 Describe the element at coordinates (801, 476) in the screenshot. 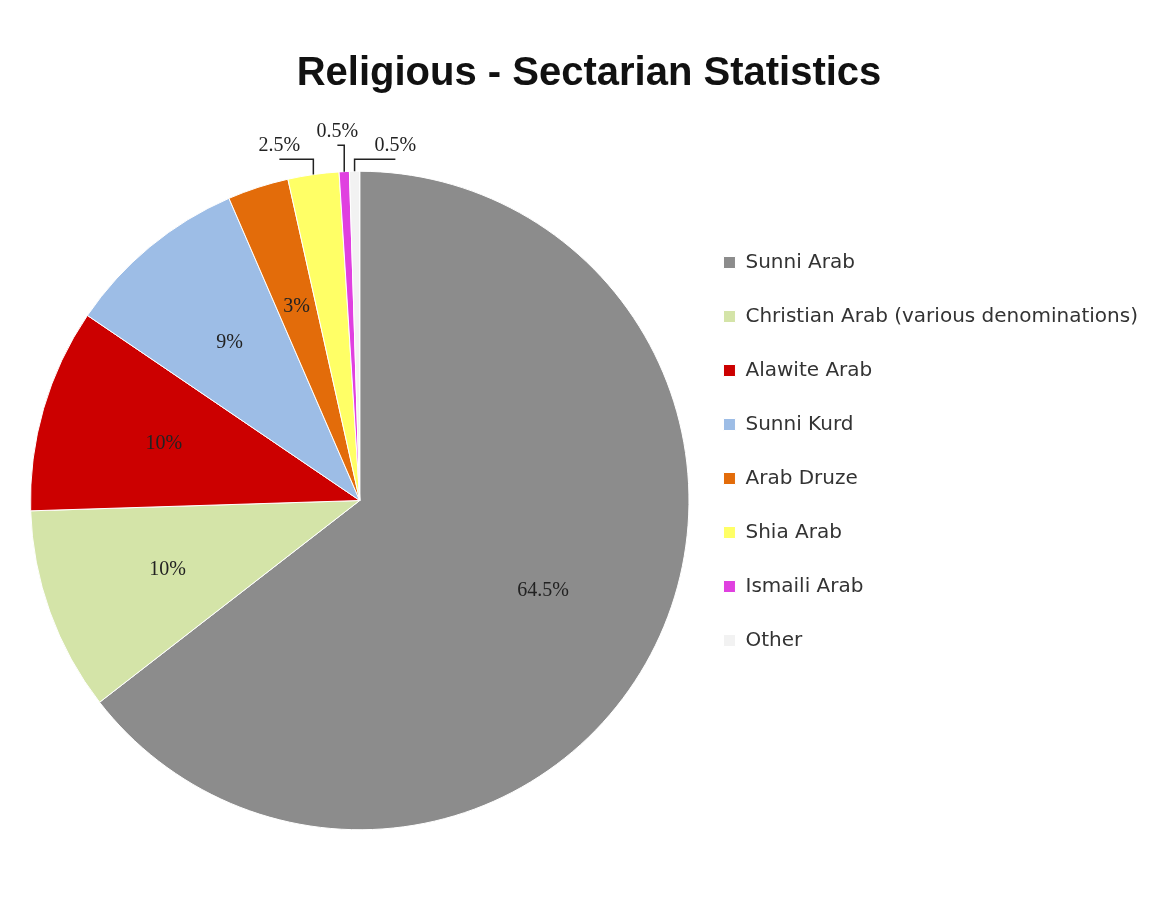

I see `legend-label: Arab Druze` at that location.